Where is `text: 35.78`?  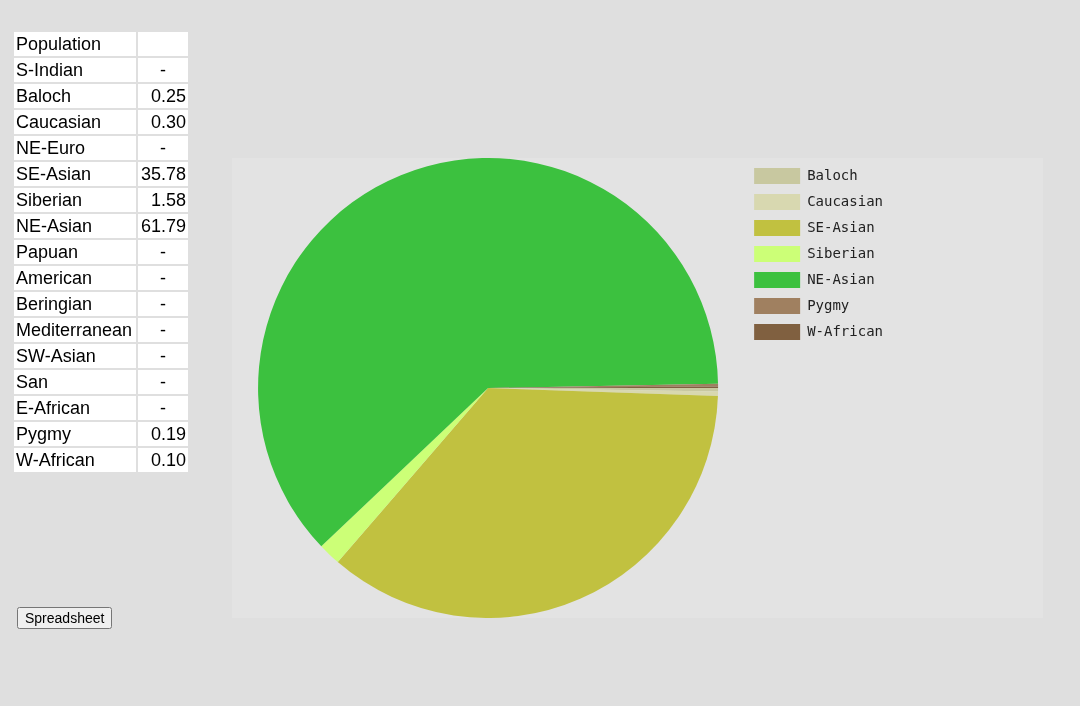
text: 35.78 is located at coordinates (163, 173).